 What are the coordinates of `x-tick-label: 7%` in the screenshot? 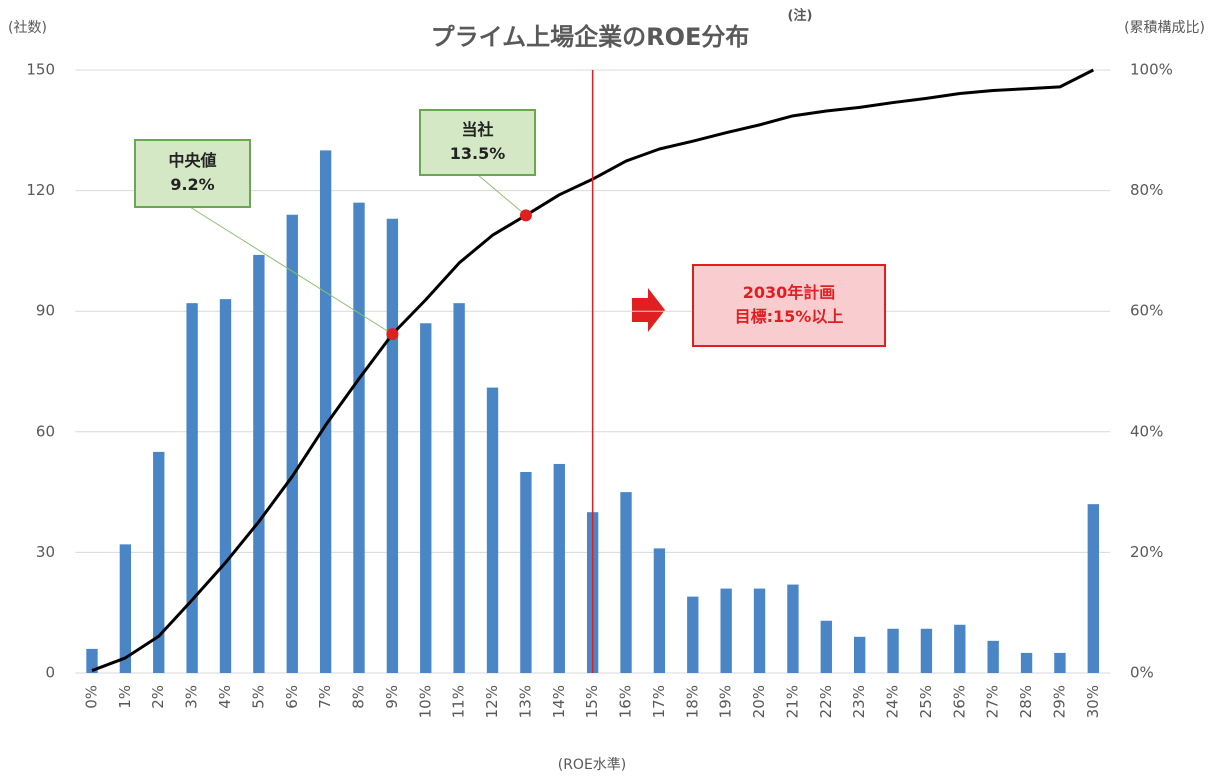 It's located at (325, 697).